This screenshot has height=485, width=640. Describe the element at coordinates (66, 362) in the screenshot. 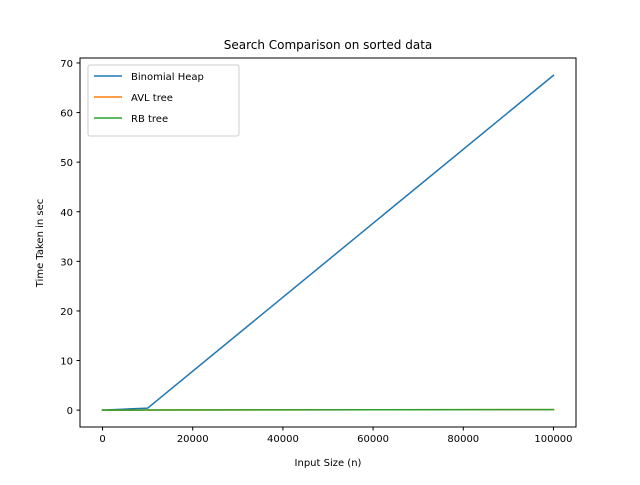

I see `y-tick-label-1: 10` at that location.